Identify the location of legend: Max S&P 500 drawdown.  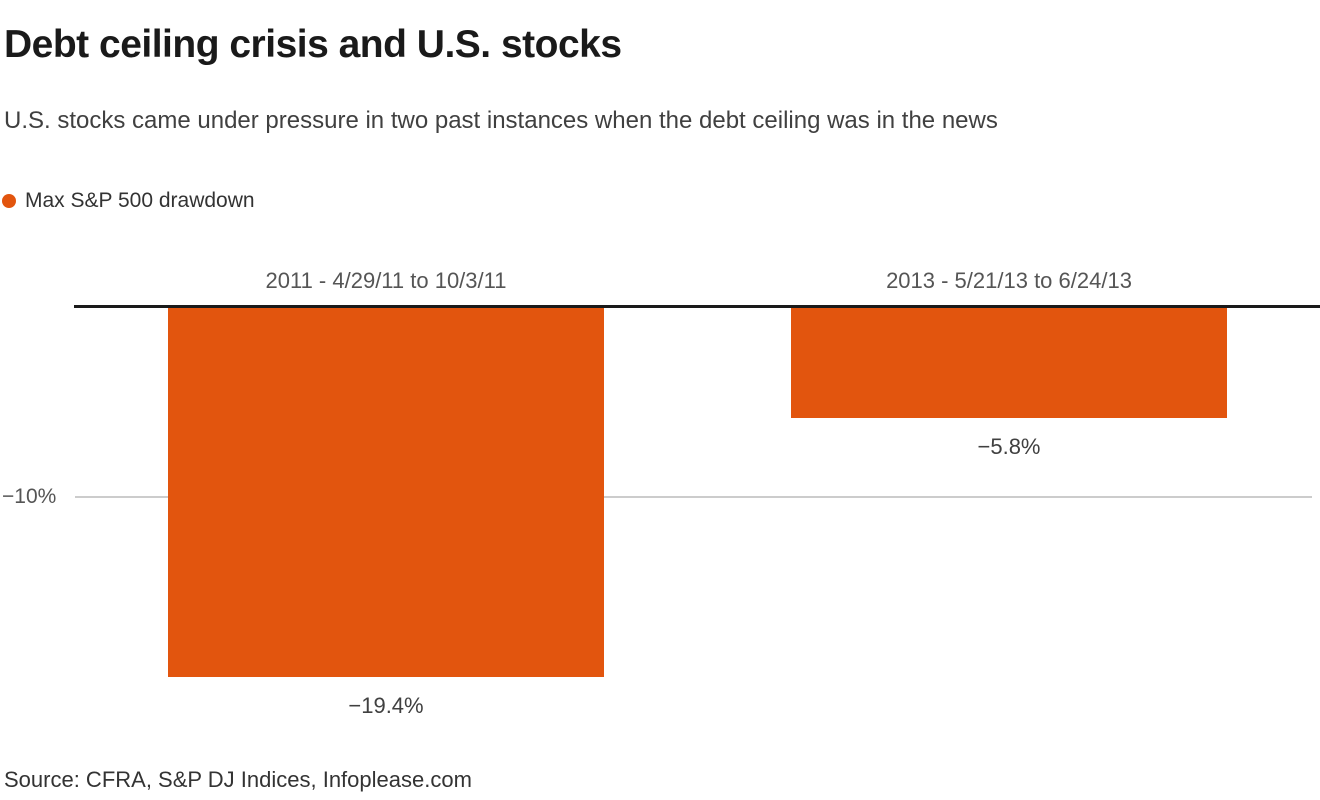
(128, 201).